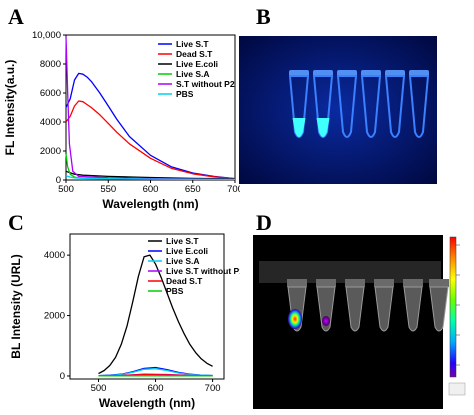 The height and width of the screenshot is (415, 474). I want to click on chart-c-legend-label-pbs: PBS, so click(175, 291).